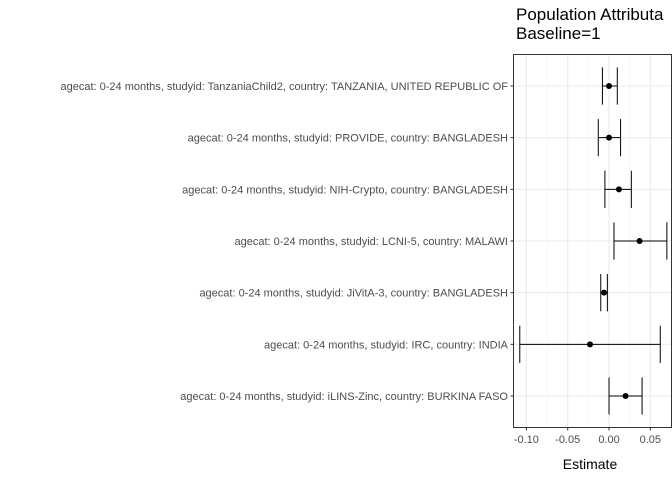 The image size is (672, 480). Describe the element at coordinates (590, 464) in the screenshot. I see `x-axis-label: Estimate` at that location.